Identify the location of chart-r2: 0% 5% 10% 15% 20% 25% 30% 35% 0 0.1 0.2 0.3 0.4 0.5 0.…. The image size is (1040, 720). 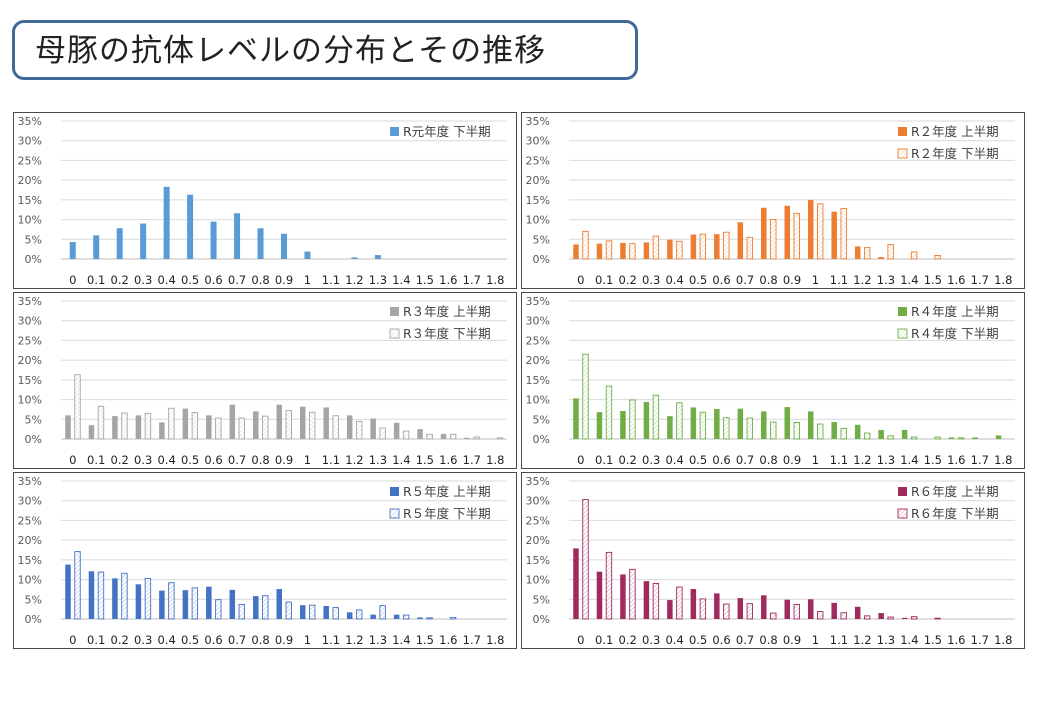
(770, 201).